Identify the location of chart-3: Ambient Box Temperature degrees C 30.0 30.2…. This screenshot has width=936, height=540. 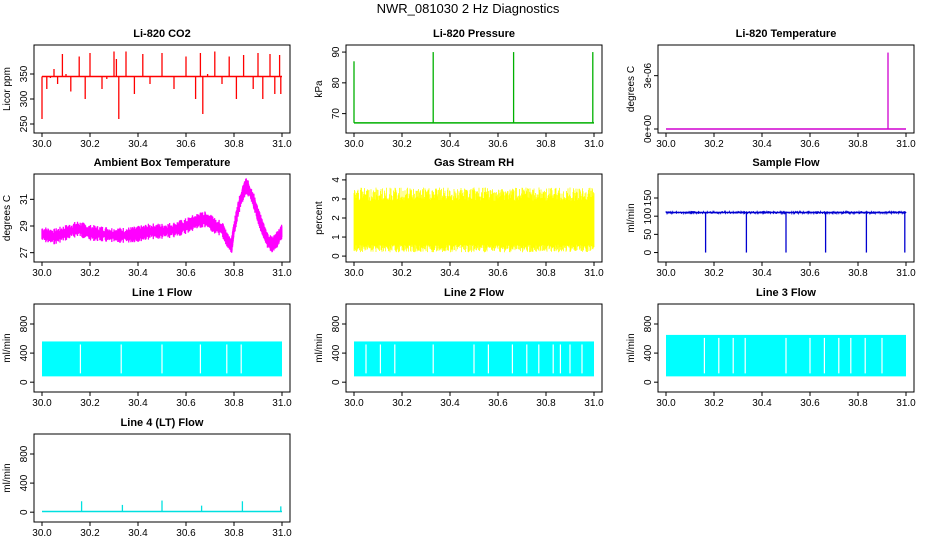
(147, 218).